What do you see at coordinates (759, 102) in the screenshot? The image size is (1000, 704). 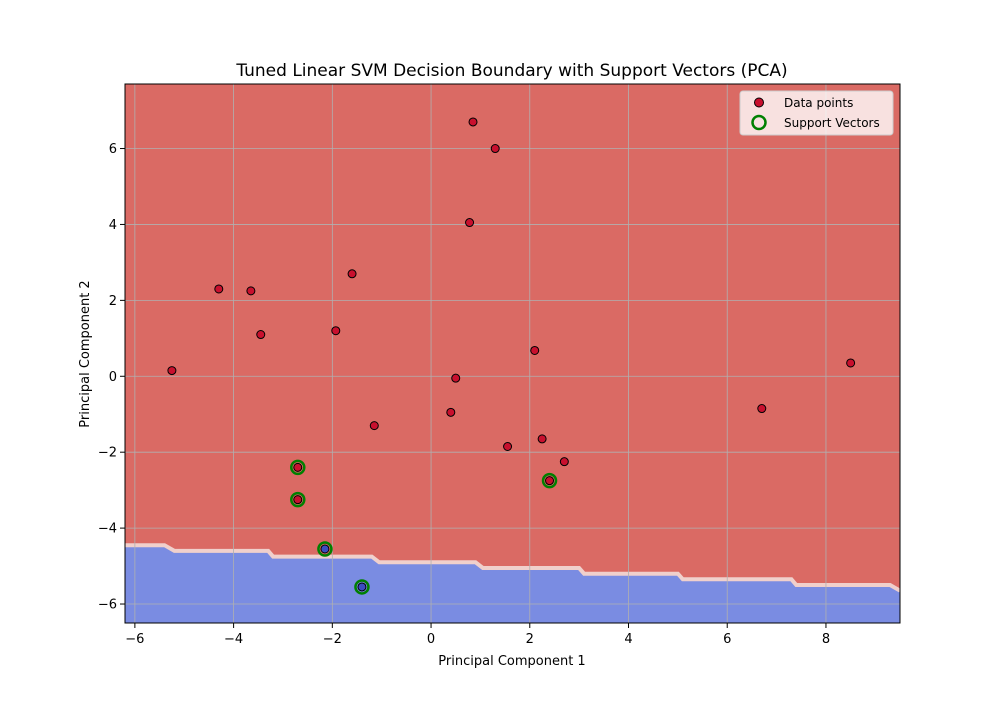 I see `legend-data-points-marker` at bounding box center [759, 102].